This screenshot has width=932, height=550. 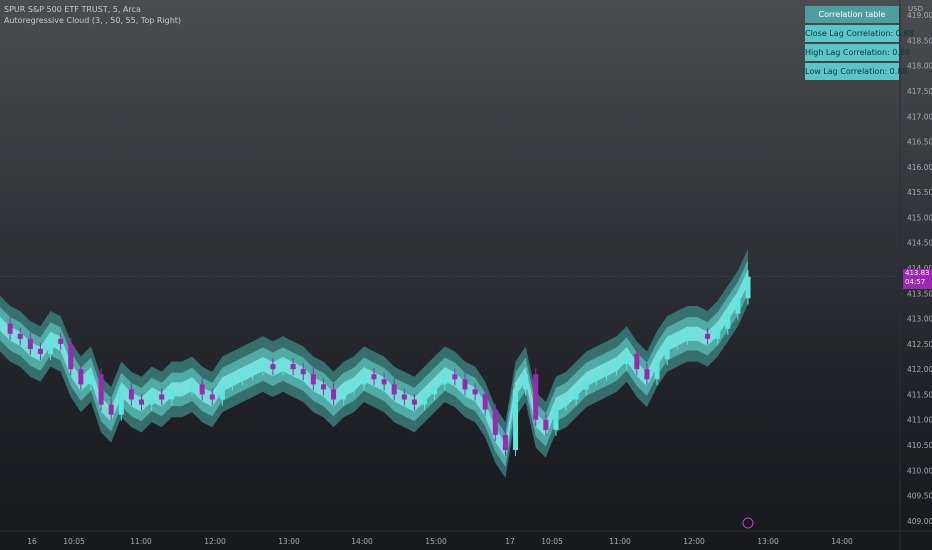 What do you see at coordinates (919, 40) in the screenshot?
I see `y-tick-label: 418.50` at bounding box center [919, 40].